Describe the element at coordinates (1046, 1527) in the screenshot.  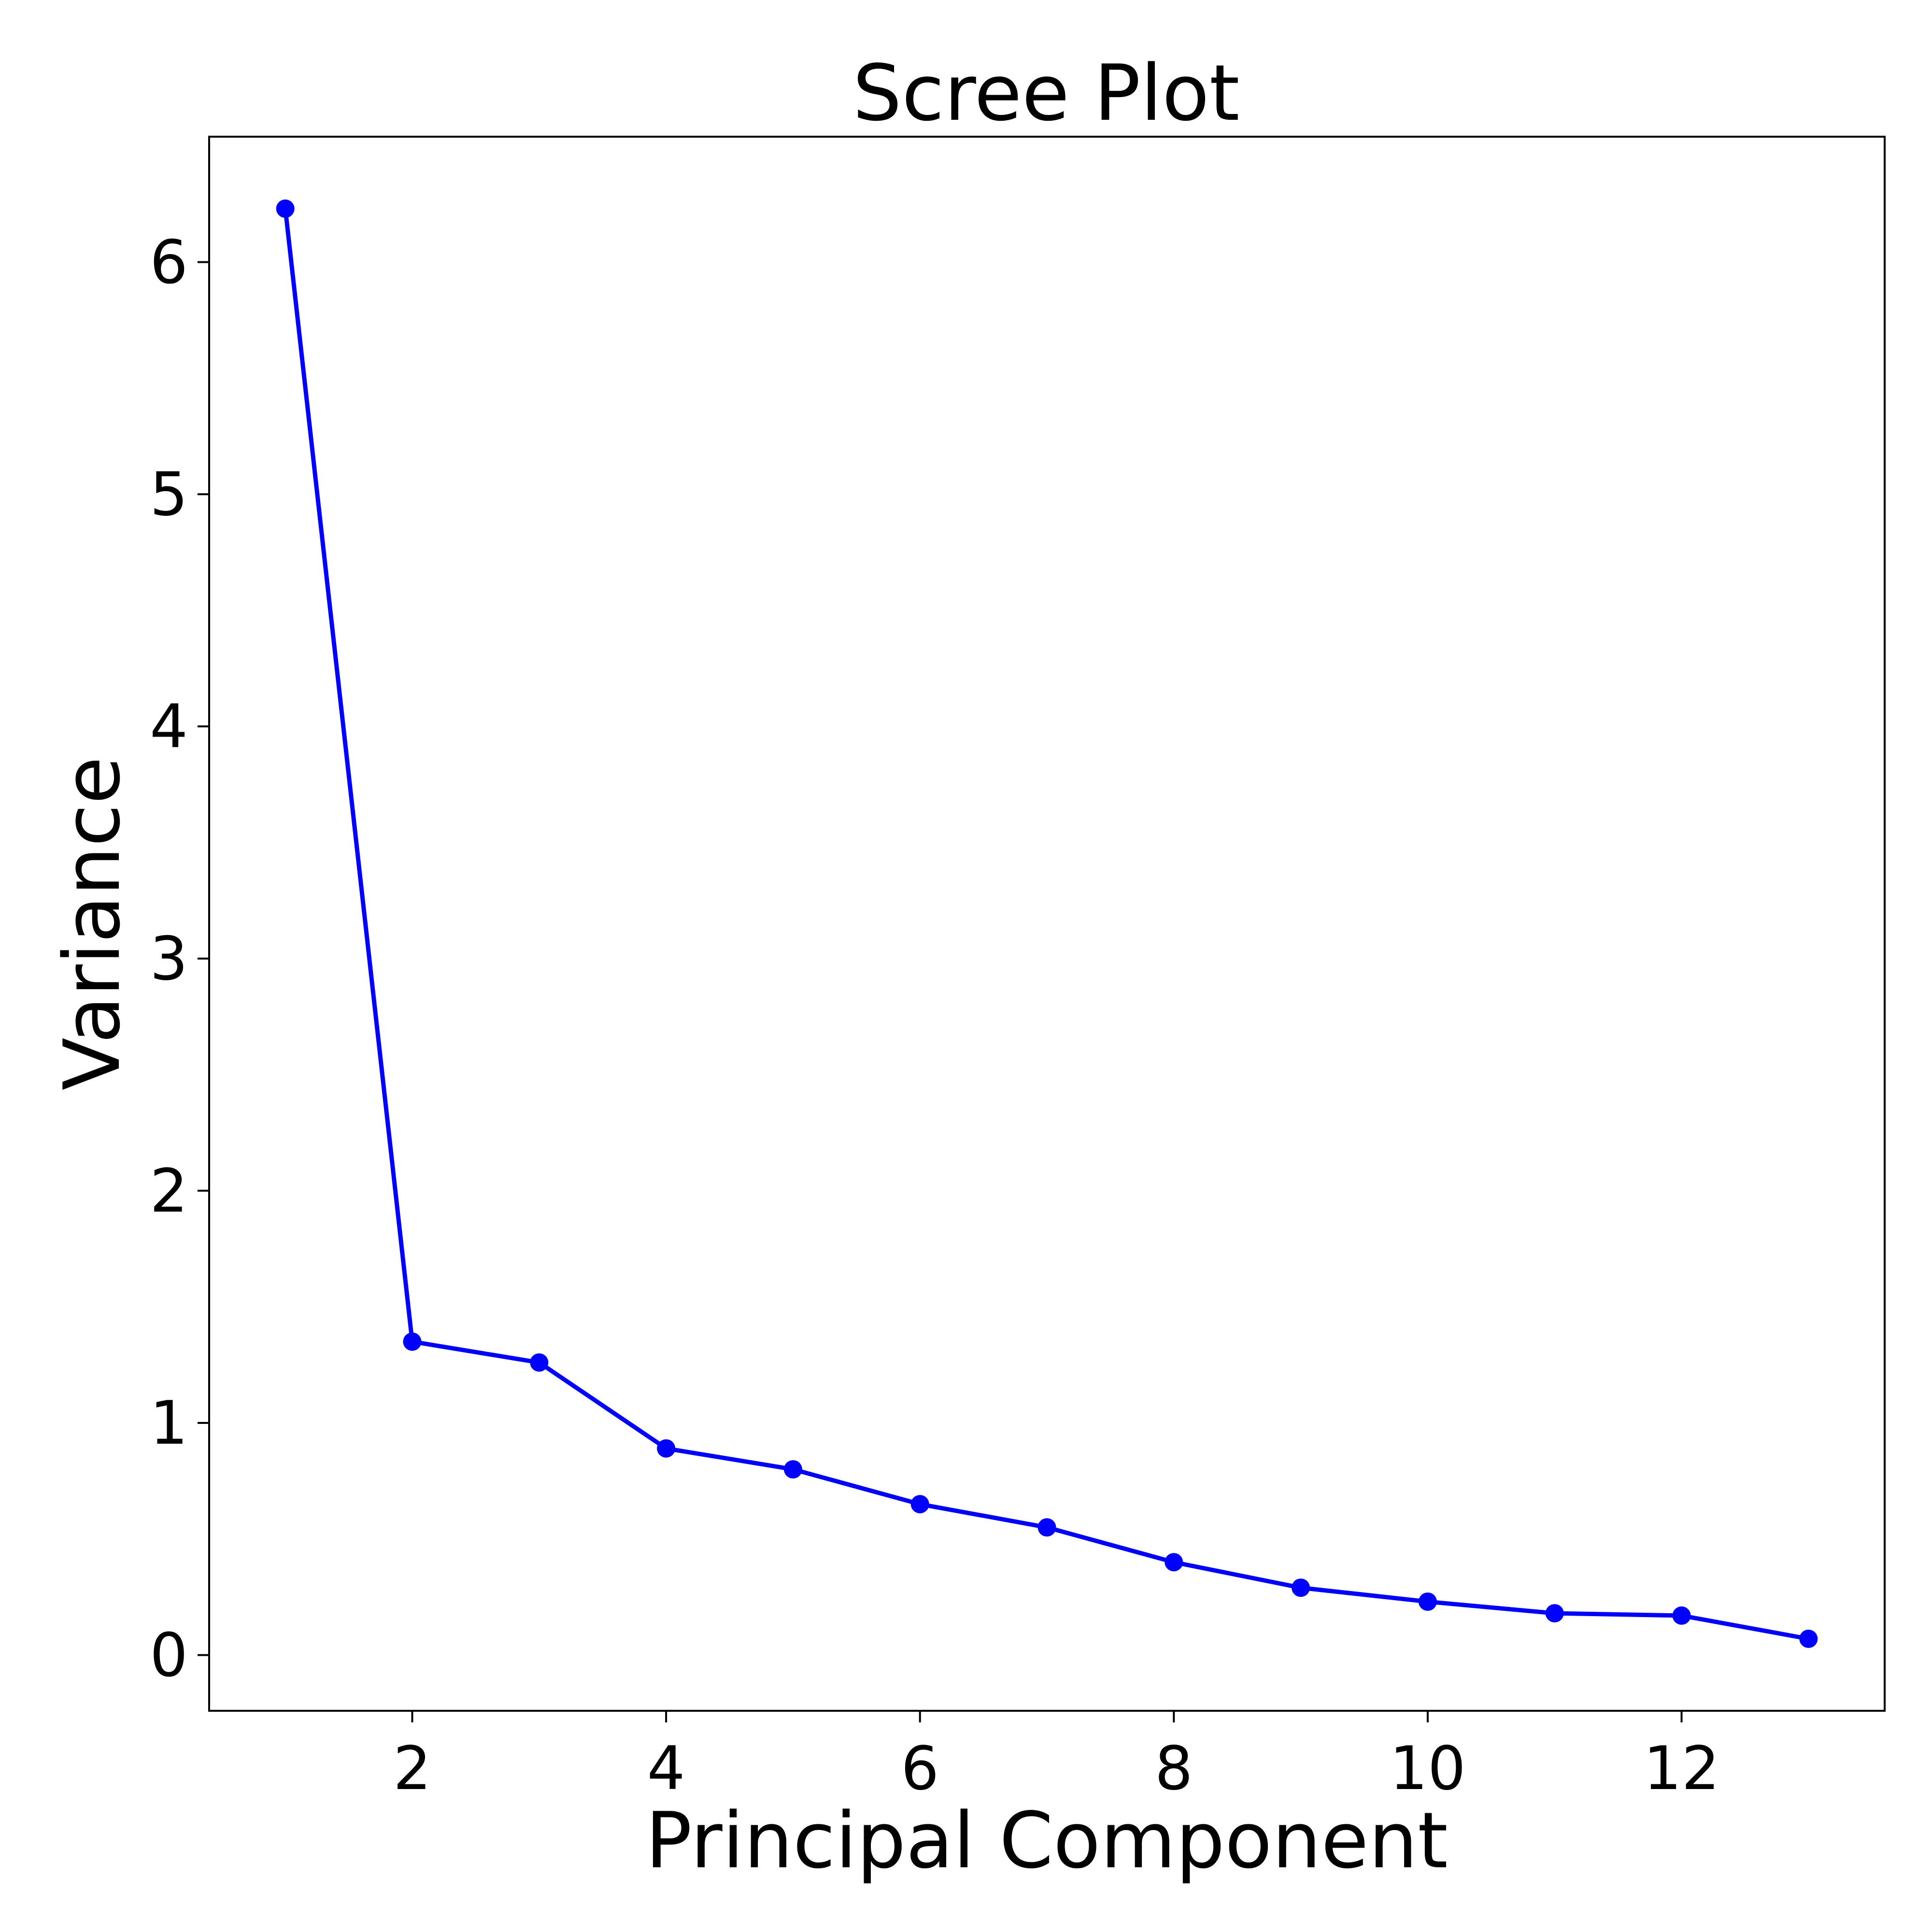
I see `data-point-pc7` at that location.